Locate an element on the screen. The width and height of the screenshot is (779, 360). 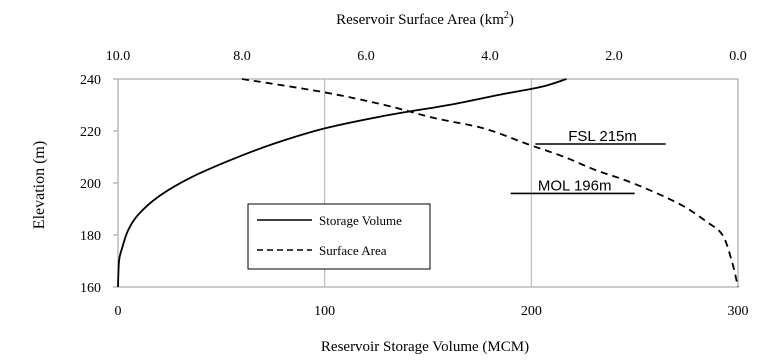
y-tick-label: 180 is located at coordinates (90, 236).